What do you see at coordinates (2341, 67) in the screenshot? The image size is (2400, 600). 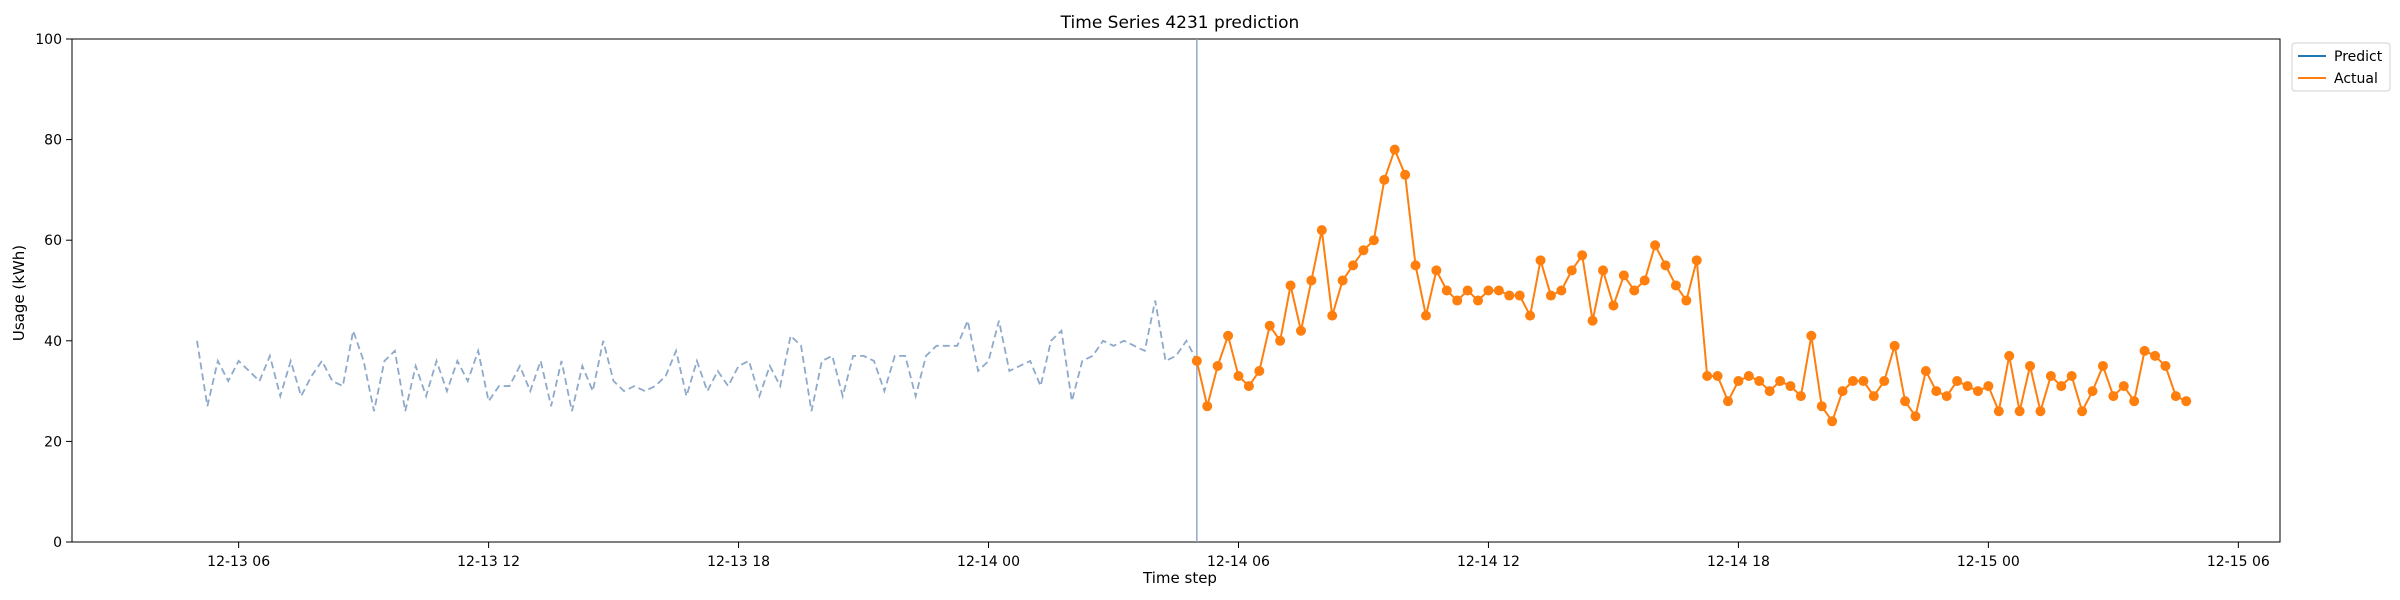 I see `legend: Predict Actual` at bounding box center [2341, 67].